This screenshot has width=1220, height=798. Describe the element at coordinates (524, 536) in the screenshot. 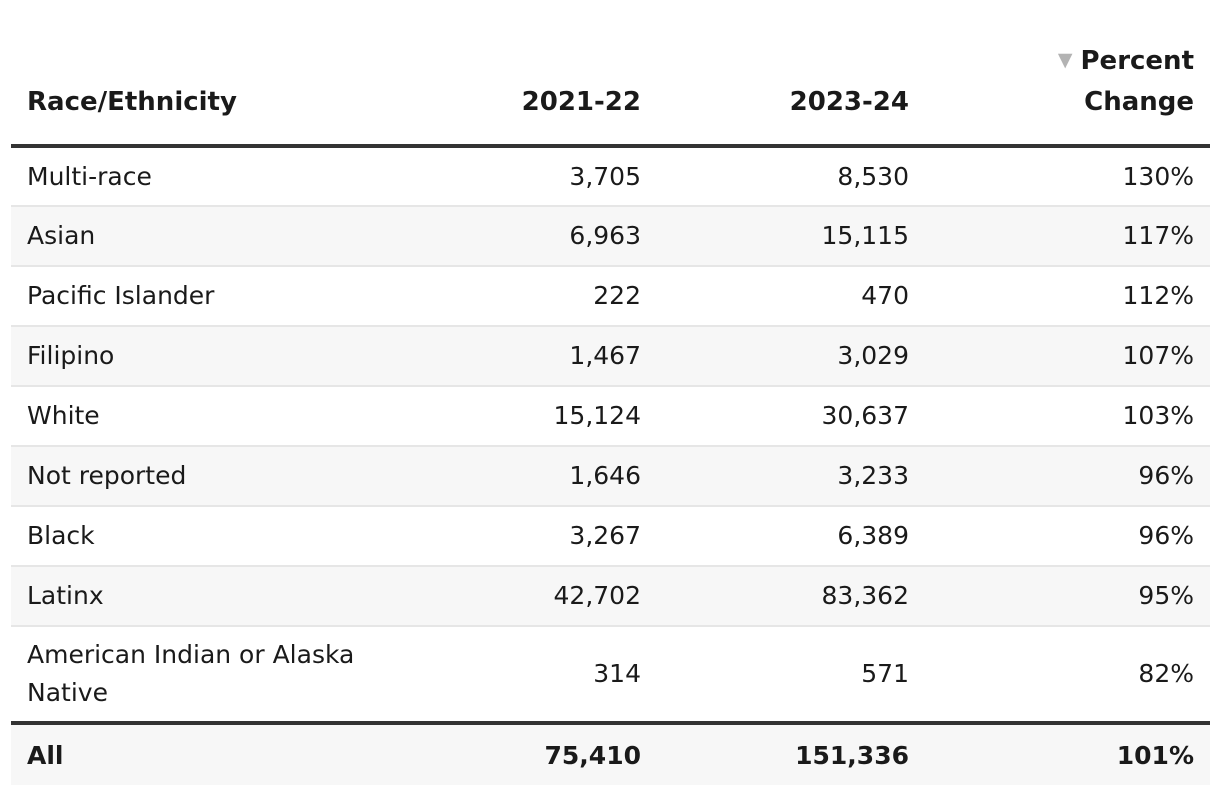

I see `cell-2021-22: 3,267` at that location.